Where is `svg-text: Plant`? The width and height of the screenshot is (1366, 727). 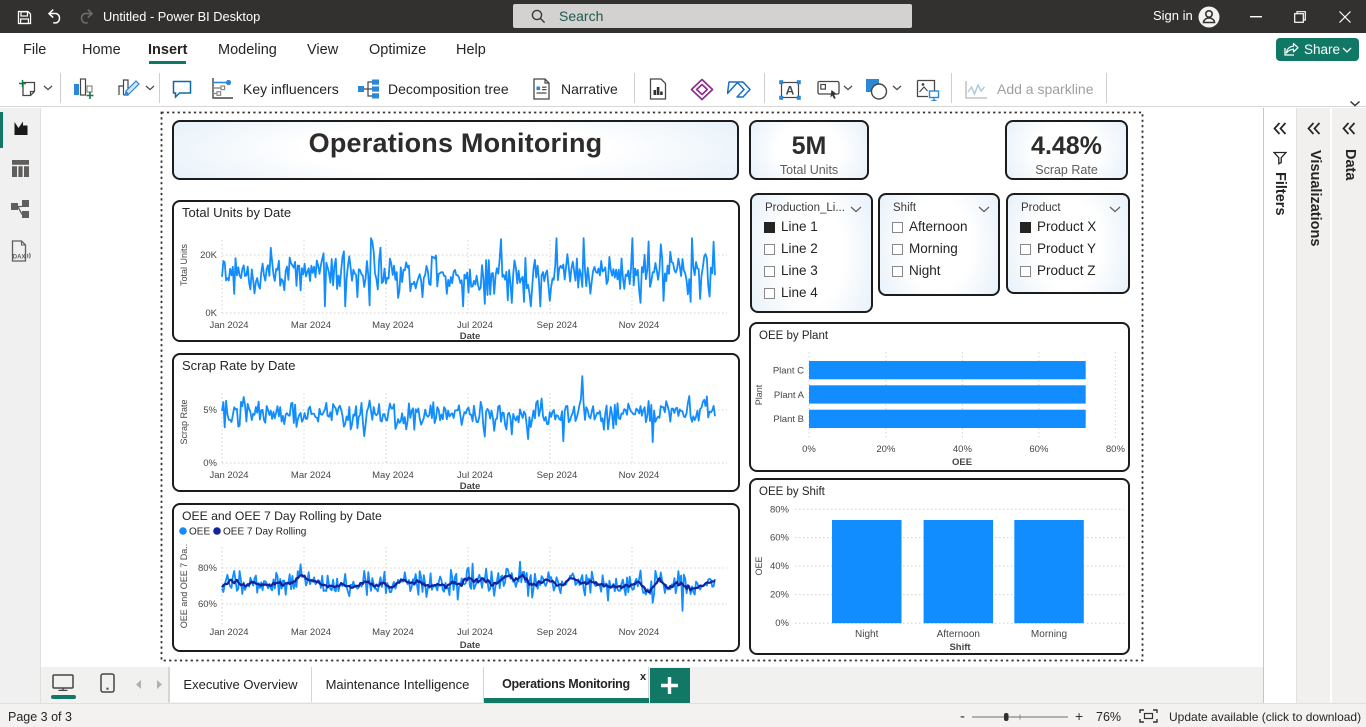
svg-text: Plant is located at coordinates (759, 394).